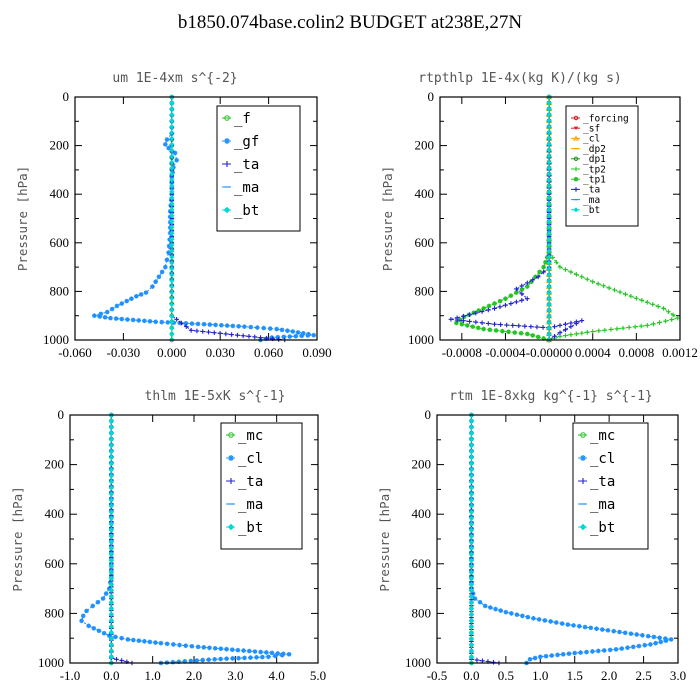  What do you see at coordinates (242, 119) in the screenshot?
I see `legend-label: _f` at bounding box center [242, 119].